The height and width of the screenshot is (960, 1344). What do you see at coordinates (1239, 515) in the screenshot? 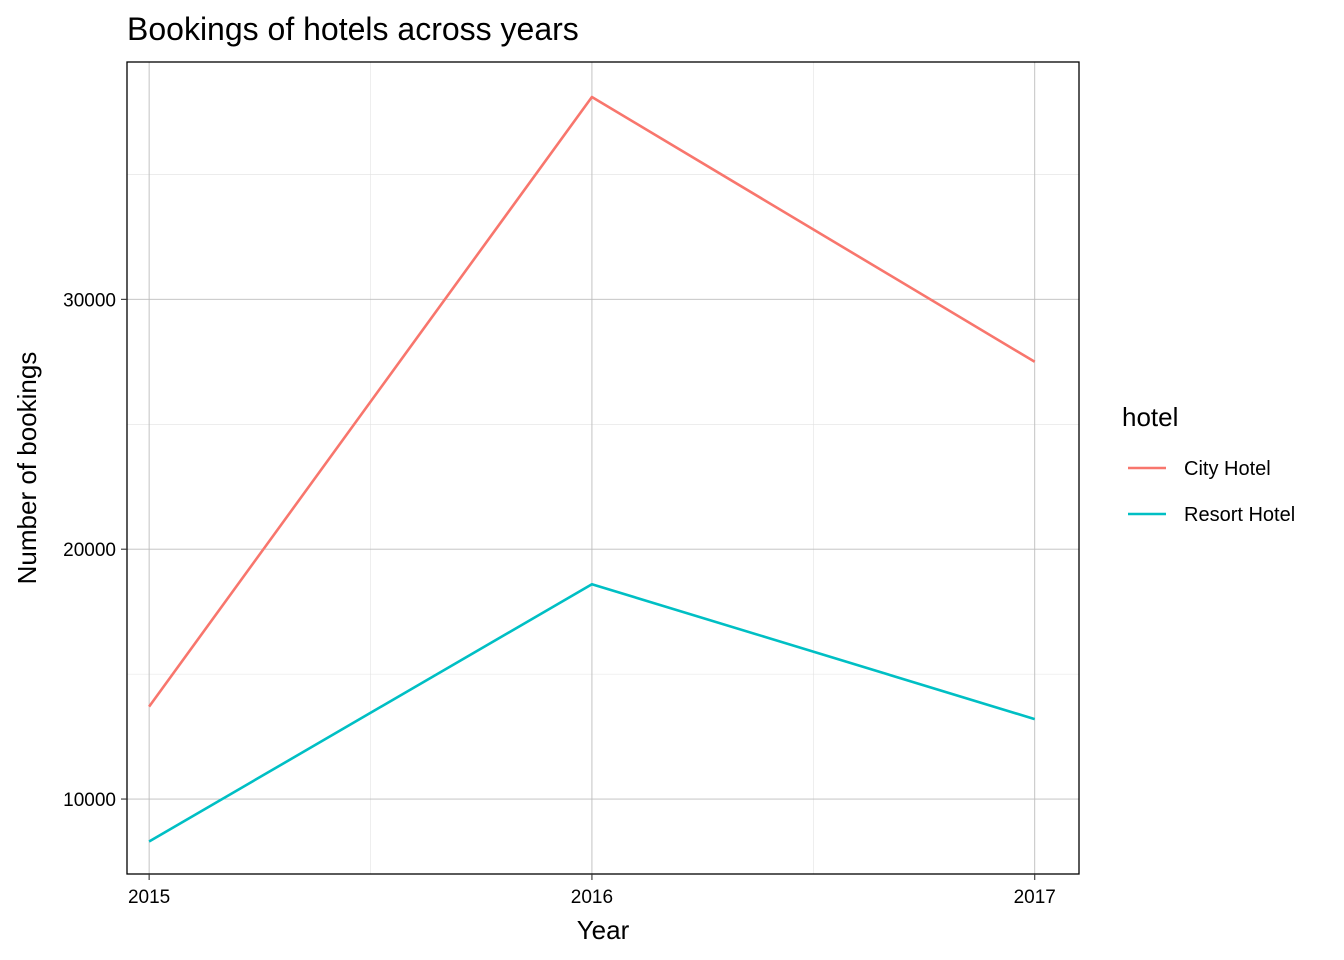
I see `legend-label-resort-hotel: Resort Hotel` at bounding box center [1239, 515].